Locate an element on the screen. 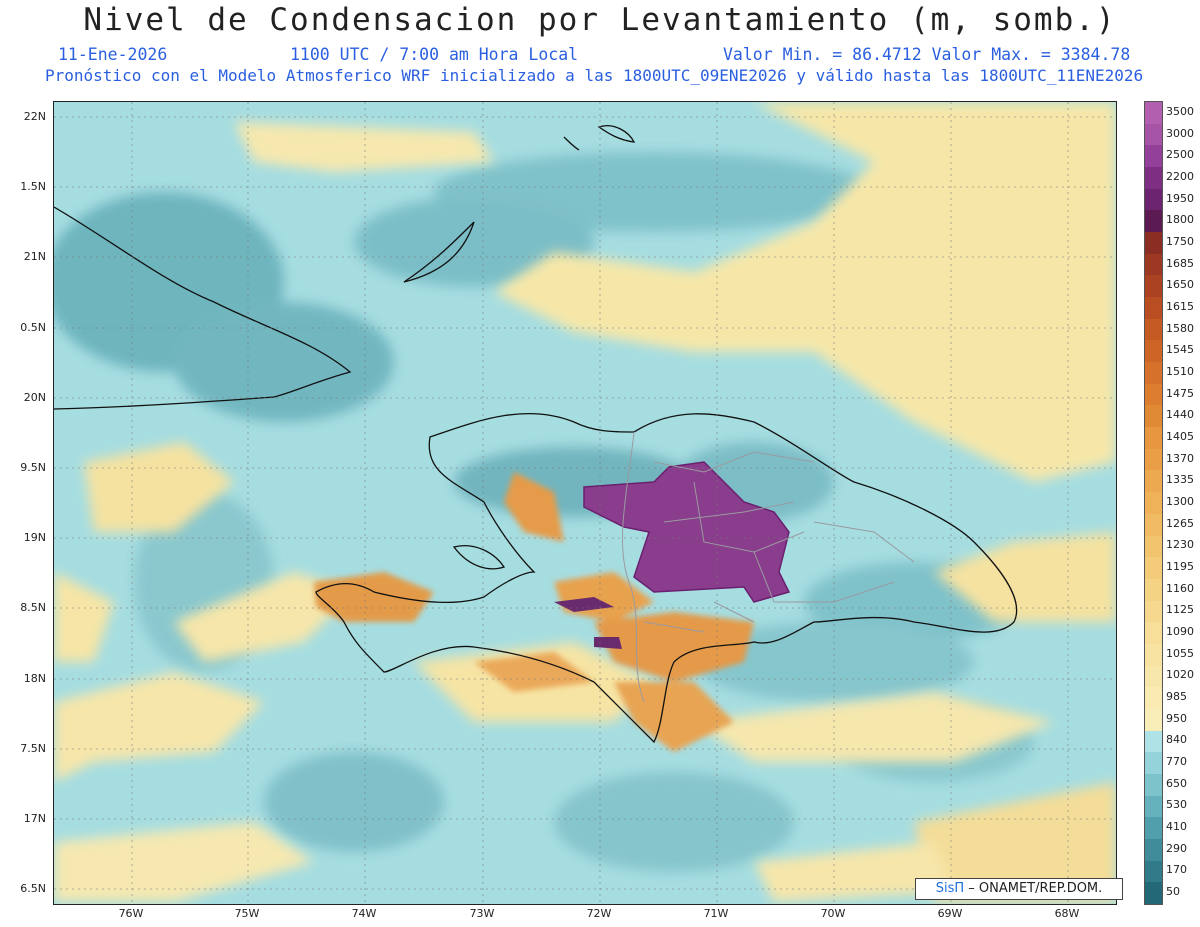  colorbar-label: 290 is located at coordinates (1176, 848).